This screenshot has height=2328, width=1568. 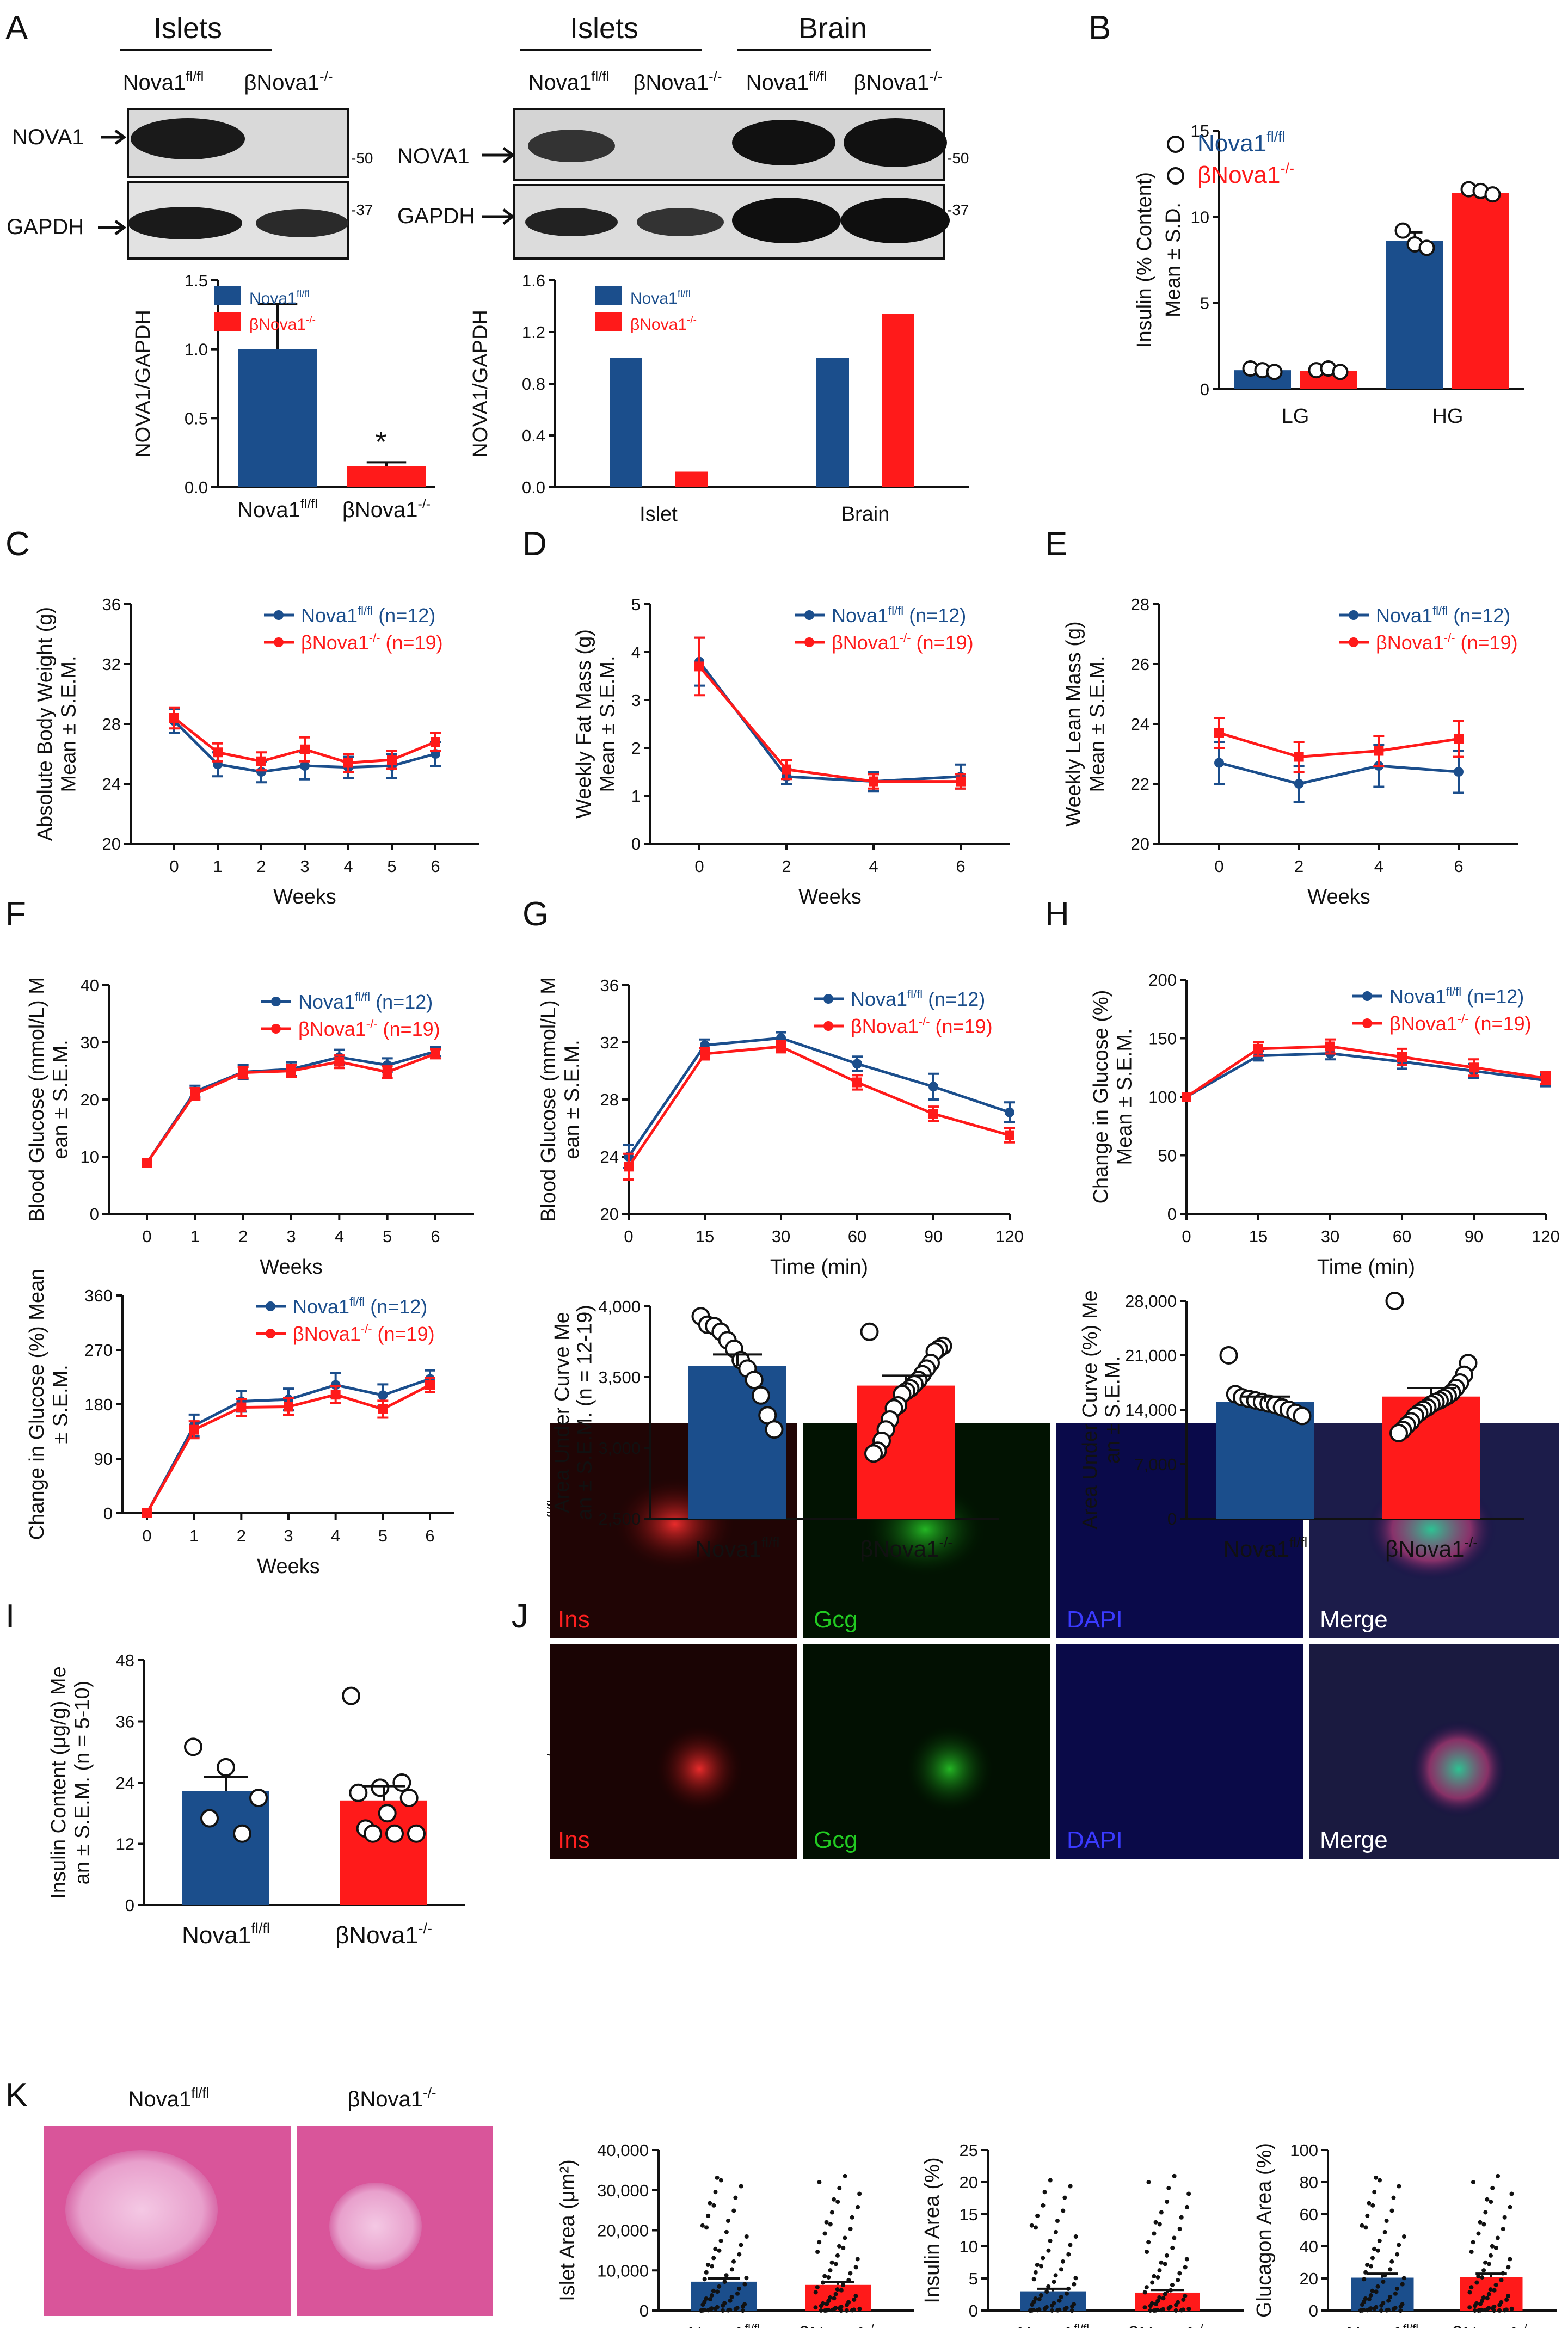 I want to click on arrow-icon, so click(x=498, y=216).